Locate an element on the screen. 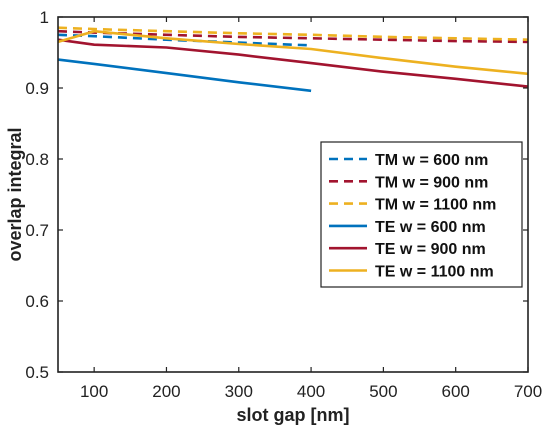 The height and width of the screenshot is (438, 550). x-axis-label: slot gap [nm] is located at coordinates (293, 415).